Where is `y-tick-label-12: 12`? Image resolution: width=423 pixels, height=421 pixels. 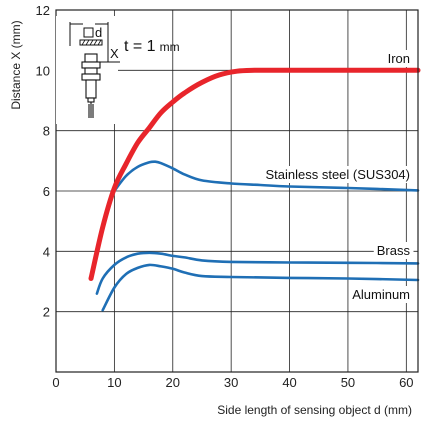
y-tick-label-12: 12 is located at coordinates (43, 10).